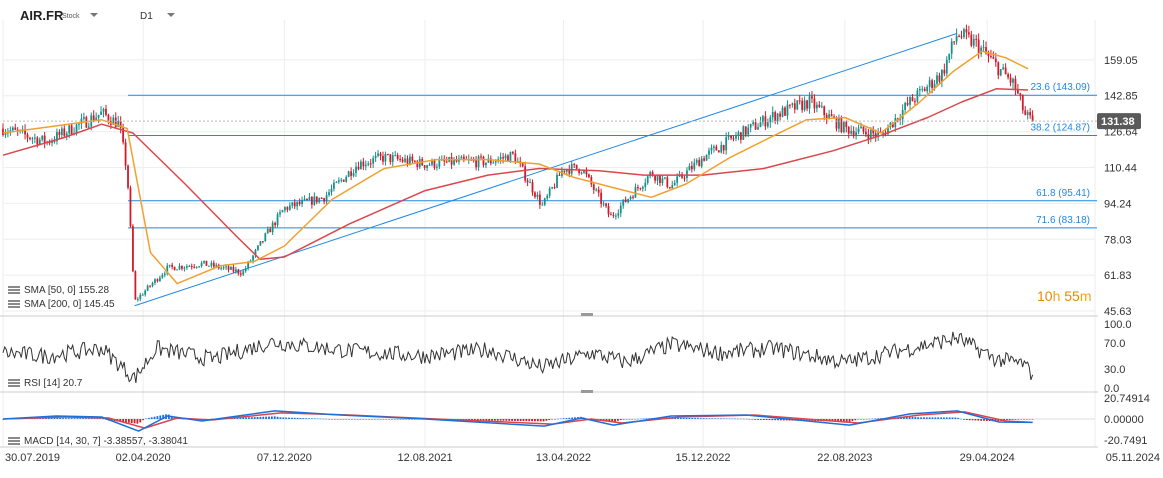  I want to click on legend-macd: MACD [14, 30, 7] -3.38557, -3.38041, so click(98, 441).